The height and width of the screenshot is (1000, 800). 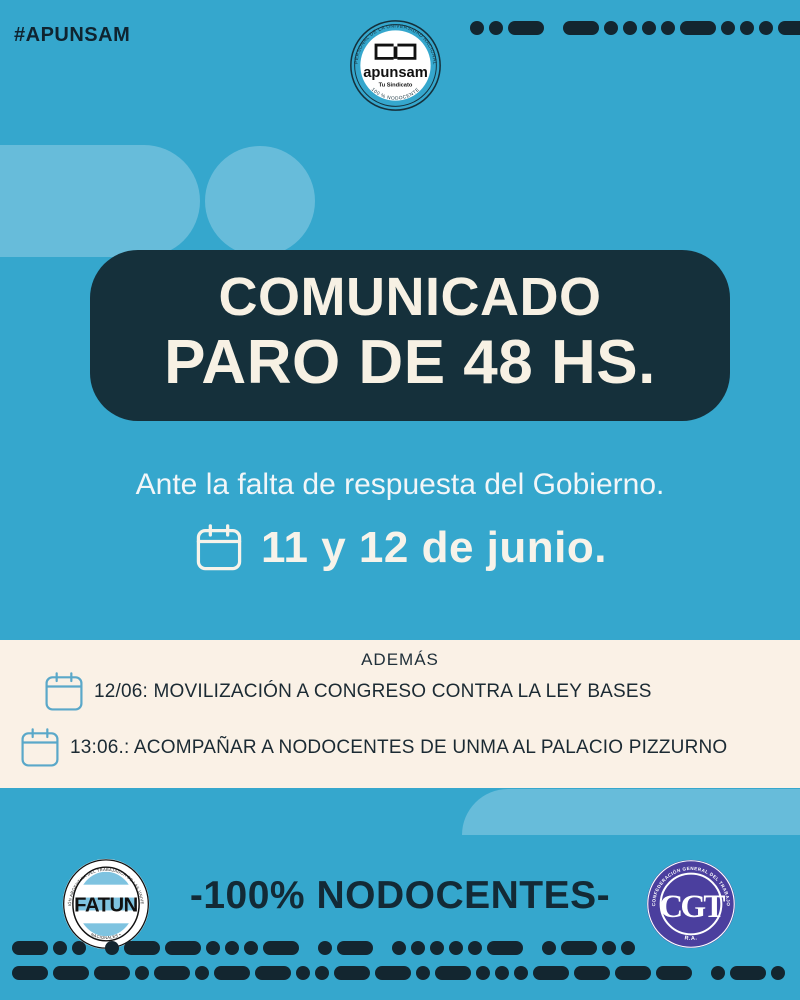 What do you see at coordinates (691, 938) in the screenshot?
I see `svg-text: R.A.` at bounding box center [691, 938].